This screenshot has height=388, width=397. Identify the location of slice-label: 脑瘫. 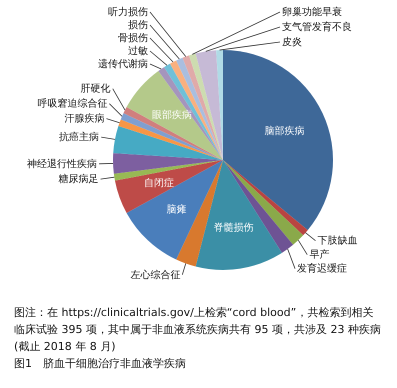
(176, 210).